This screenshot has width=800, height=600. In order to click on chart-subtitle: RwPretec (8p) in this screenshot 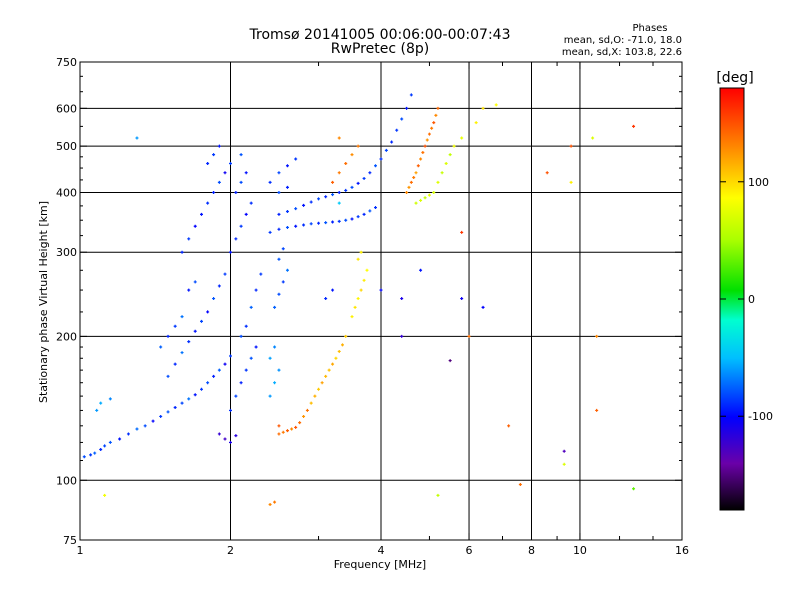, I will do `click(380, 49)`.